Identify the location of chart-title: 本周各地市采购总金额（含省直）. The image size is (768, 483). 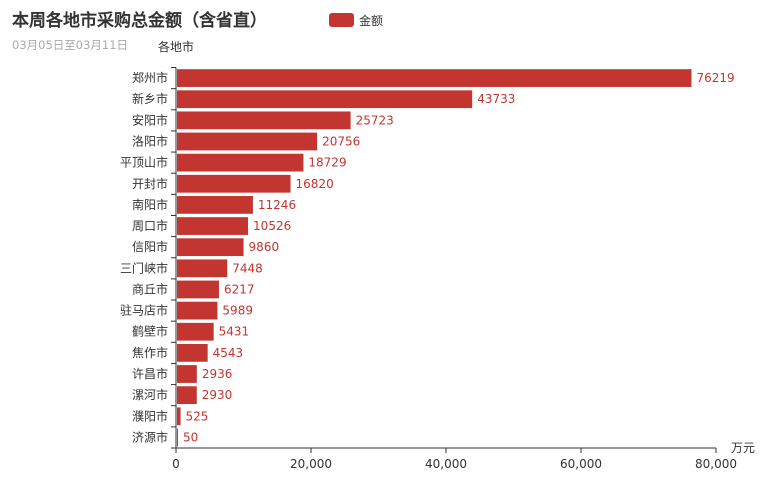
(139, 20).